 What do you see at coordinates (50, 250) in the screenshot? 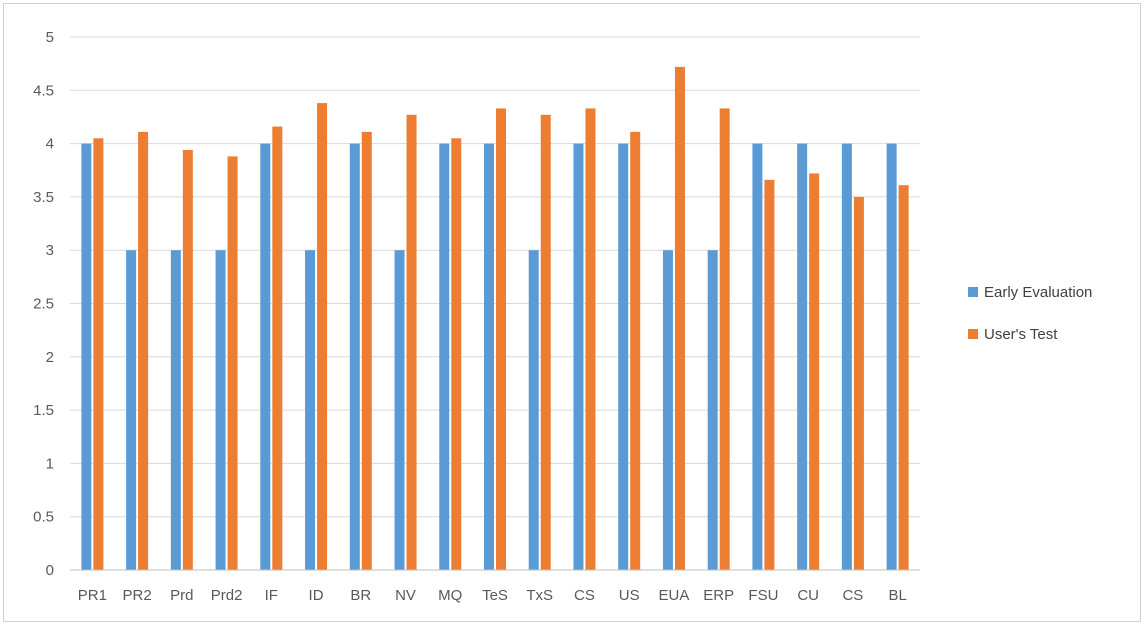
I see `y-tick-label: 3` at bounding box center [50, 250].